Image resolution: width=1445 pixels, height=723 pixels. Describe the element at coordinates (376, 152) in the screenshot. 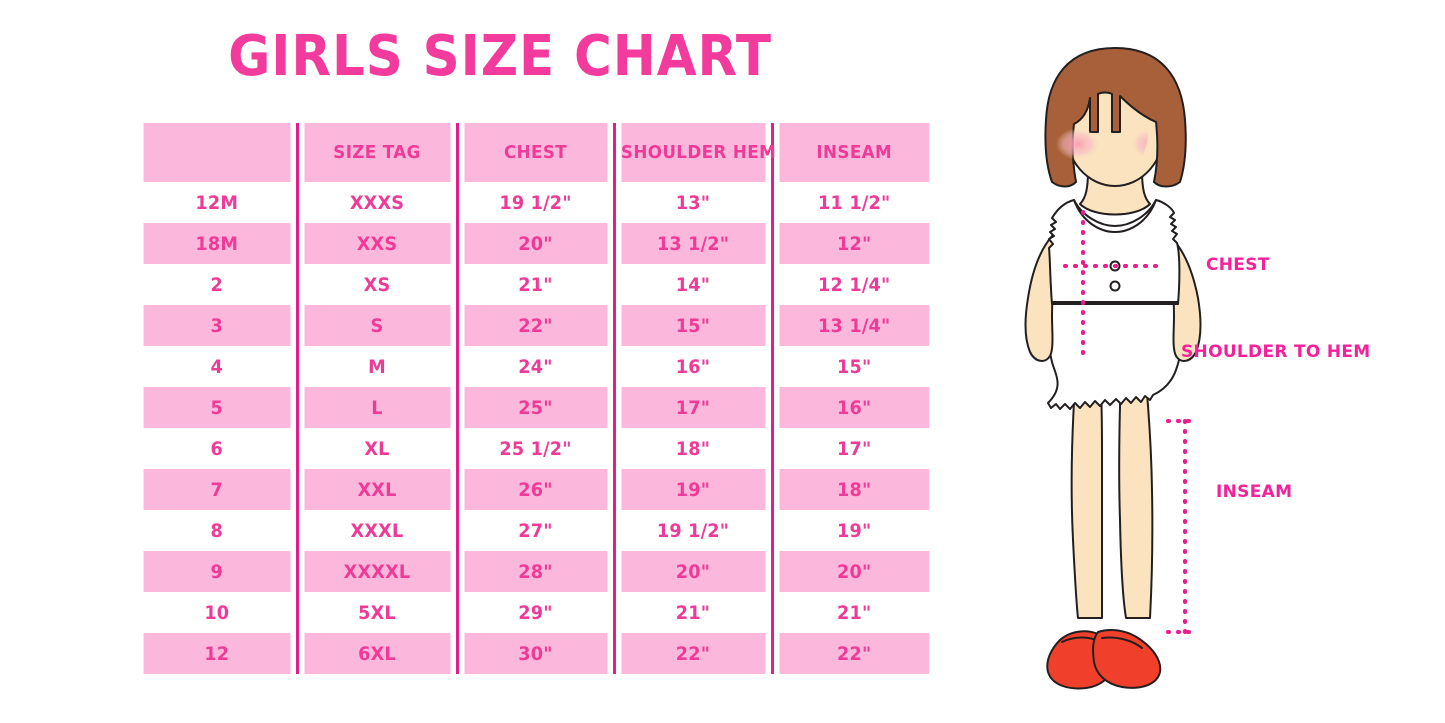

I see `column-header-size-tag: SIZE TAG` at that location.